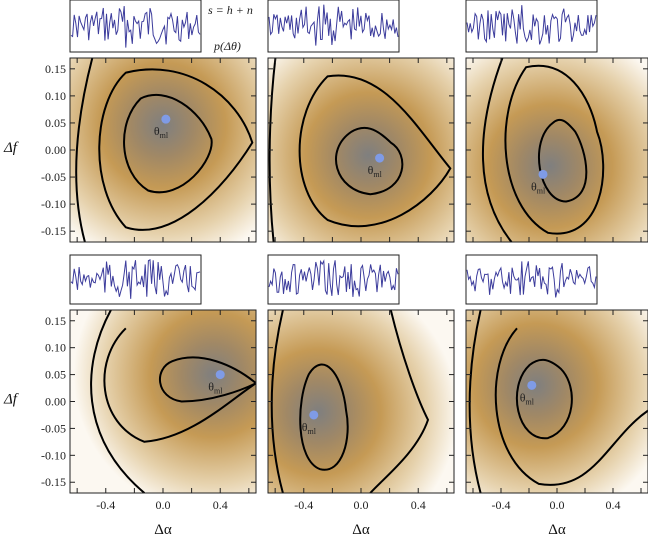  I want to click on posterior-annotation: p(Δθ), so click(227, 46).